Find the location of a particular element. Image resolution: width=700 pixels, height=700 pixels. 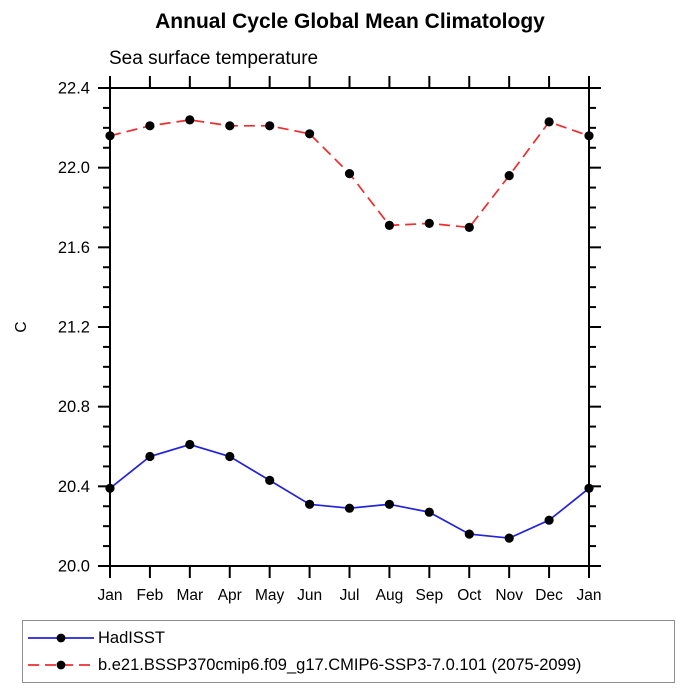

x-tick-label: May is located at coordinates (270, 595).